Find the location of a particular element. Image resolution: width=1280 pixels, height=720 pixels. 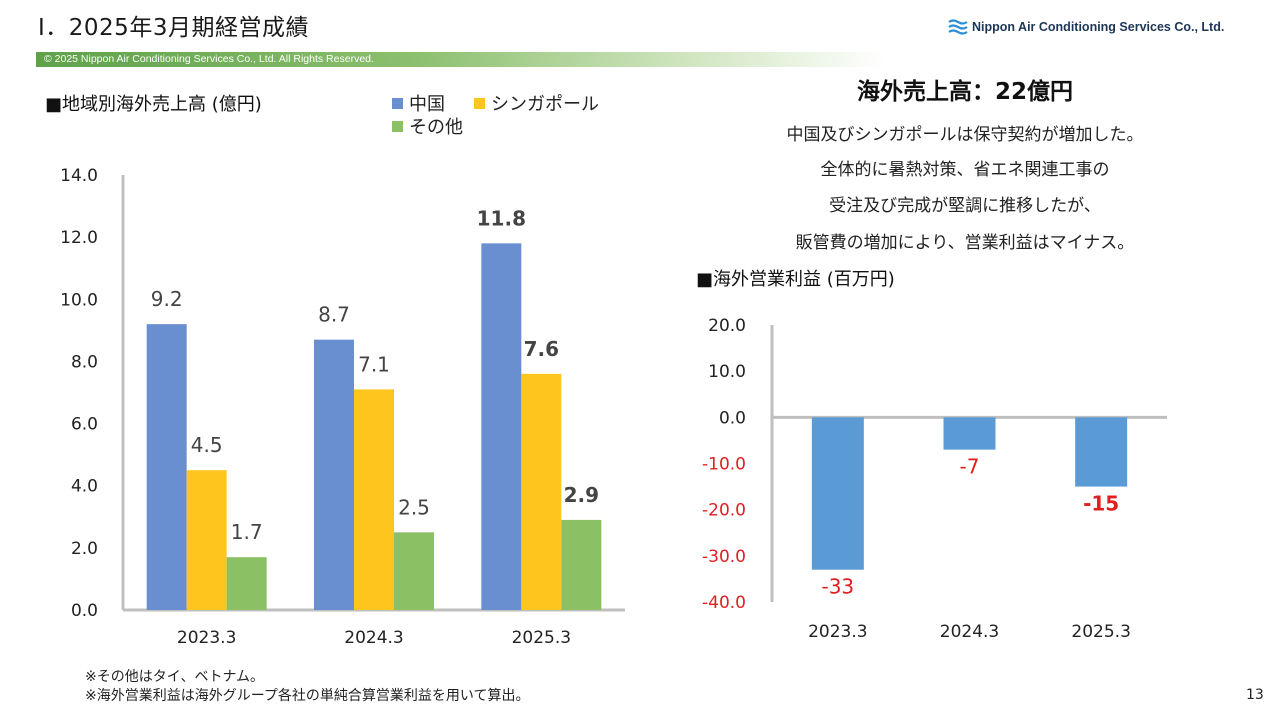

data-label: 2.5 is located at coordinates (414, 507).